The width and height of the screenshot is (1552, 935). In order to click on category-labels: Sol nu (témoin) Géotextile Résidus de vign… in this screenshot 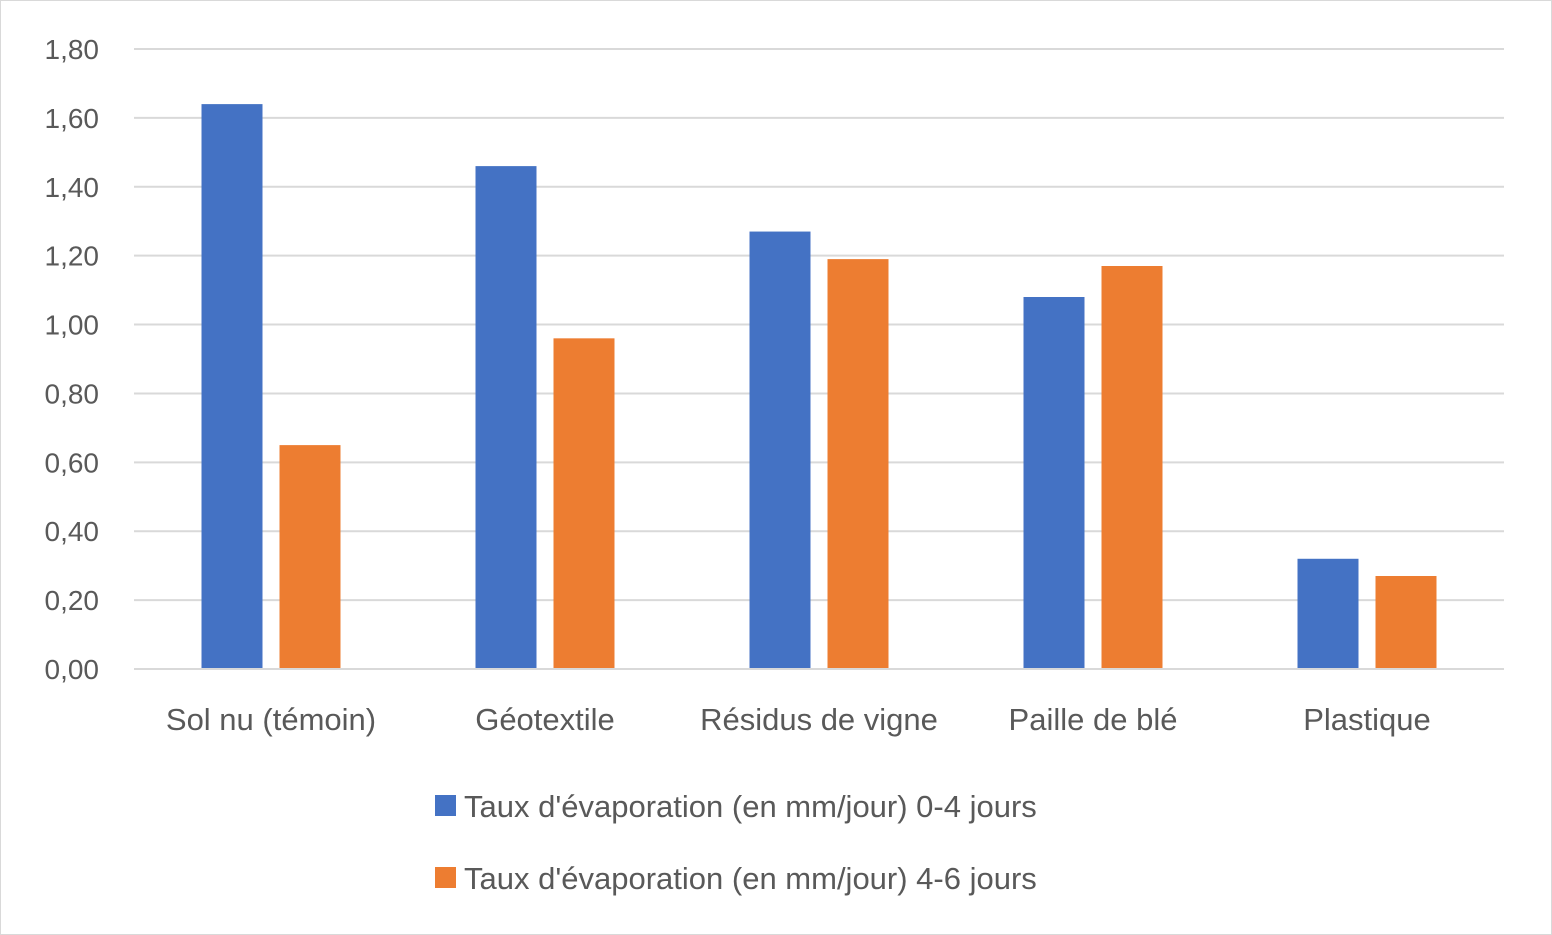, I will do `click(798, 719)`.